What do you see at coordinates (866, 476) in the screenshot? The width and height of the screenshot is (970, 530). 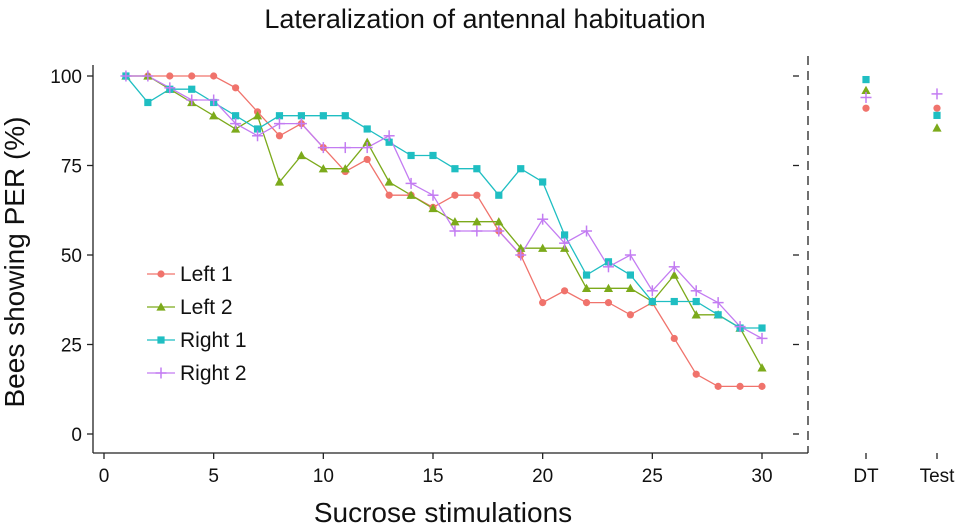 I see `x-tick-label: DT` at bounding box center [866, 476].